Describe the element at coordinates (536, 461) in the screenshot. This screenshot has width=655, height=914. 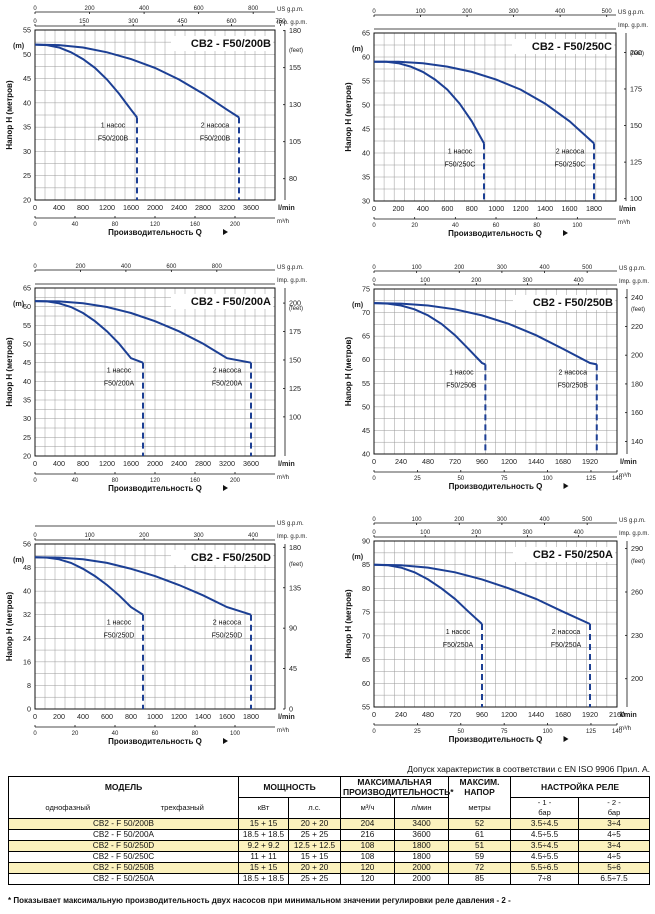
I see `x-tick-label: 1440` at that location.